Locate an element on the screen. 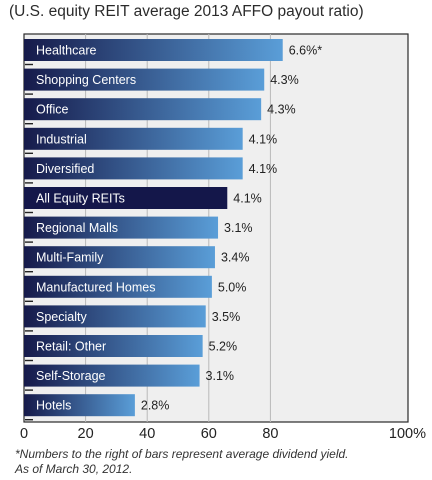 This screenshot has width=432, height=480. category-label: Retail: Other is located at coordinates (71, 347).